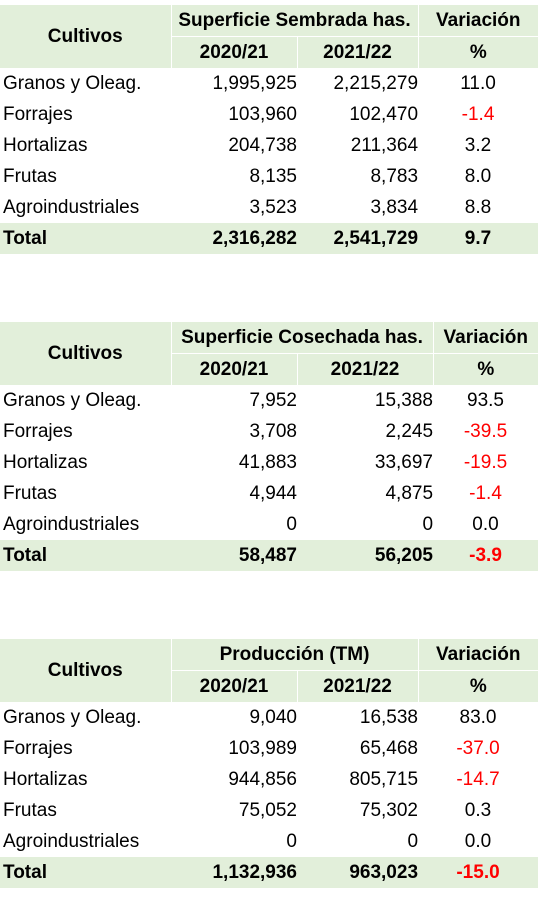  Describe the element at coordinates (273, 431) in the screenshot. I see `row-value-1: 3,708` at that location.